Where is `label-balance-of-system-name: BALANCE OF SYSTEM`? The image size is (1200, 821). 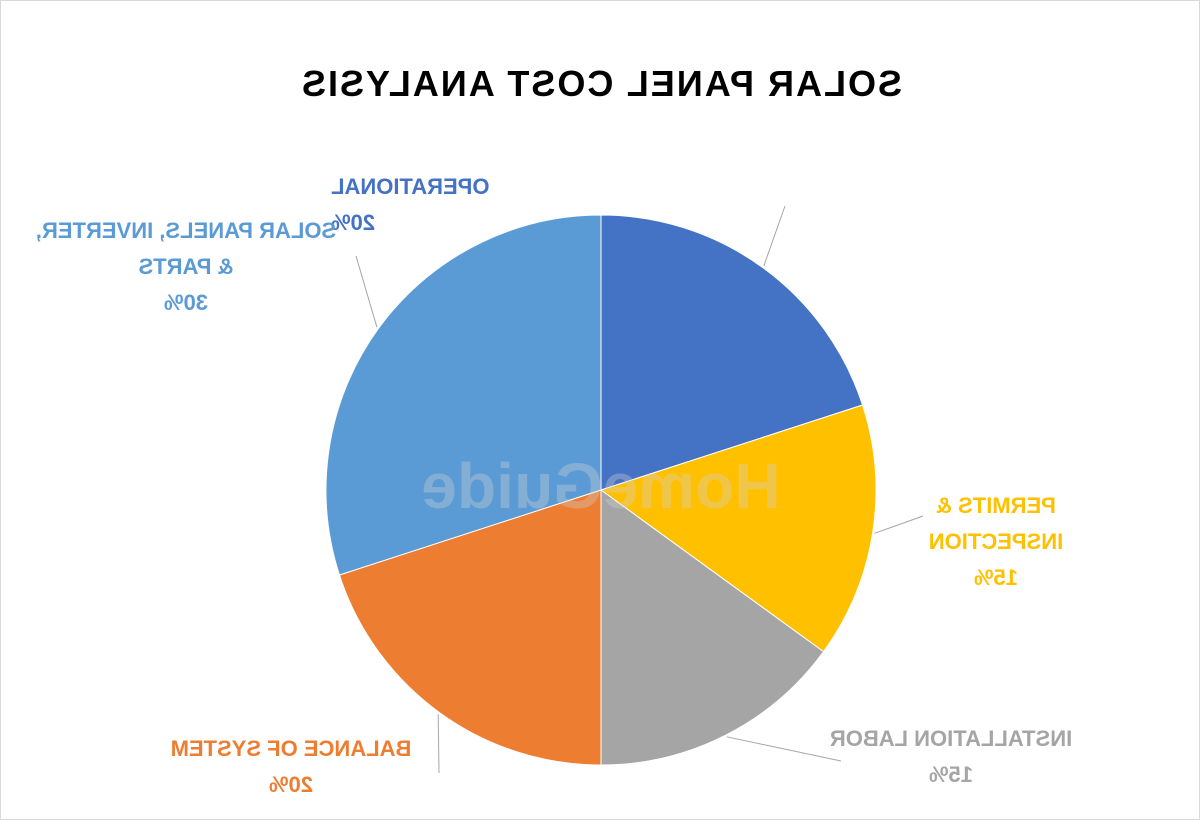
label-balance-of-system-name: BALANCE OF SYSTEM is located at coordinates (291, 748).